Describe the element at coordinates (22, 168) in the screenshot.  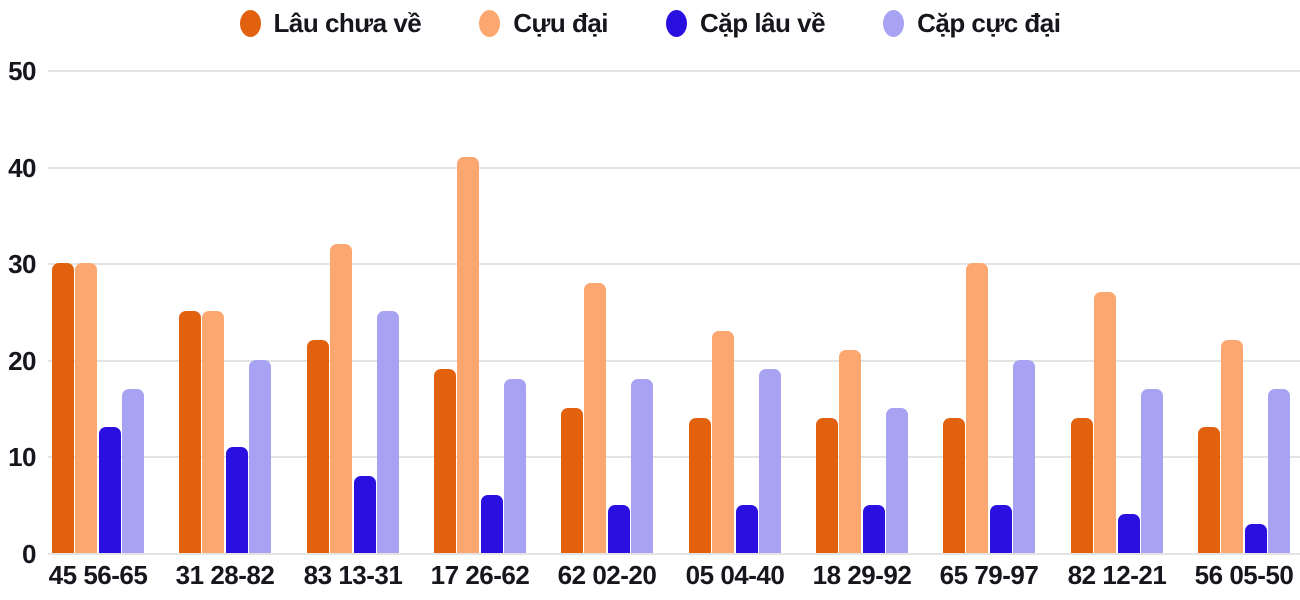
I see `y-axis-tick-label: 40` at that location.